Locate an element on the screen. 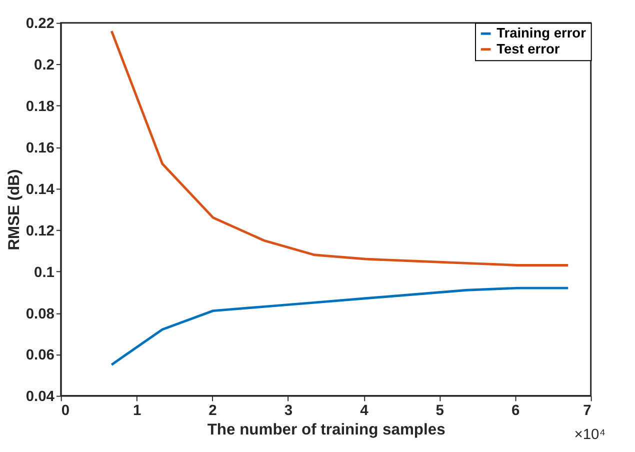  x-tick-label: 0 is located at coordinates (65, 410).